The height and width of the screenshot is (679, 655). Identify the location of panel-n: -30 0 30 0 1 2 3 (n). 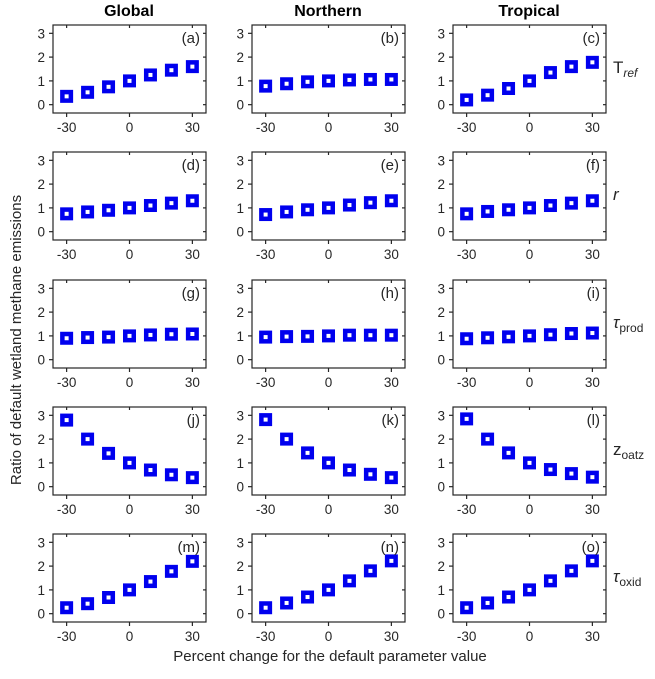
(321, 588).